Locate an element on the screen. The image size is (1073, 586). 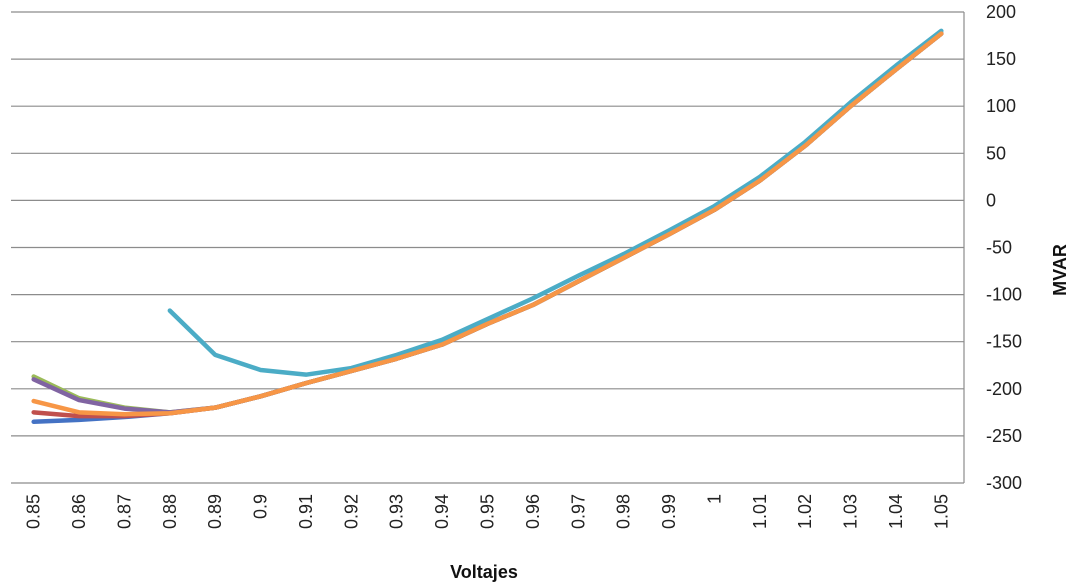
x-tick-label: 1 is located at coordinates (714, 499).